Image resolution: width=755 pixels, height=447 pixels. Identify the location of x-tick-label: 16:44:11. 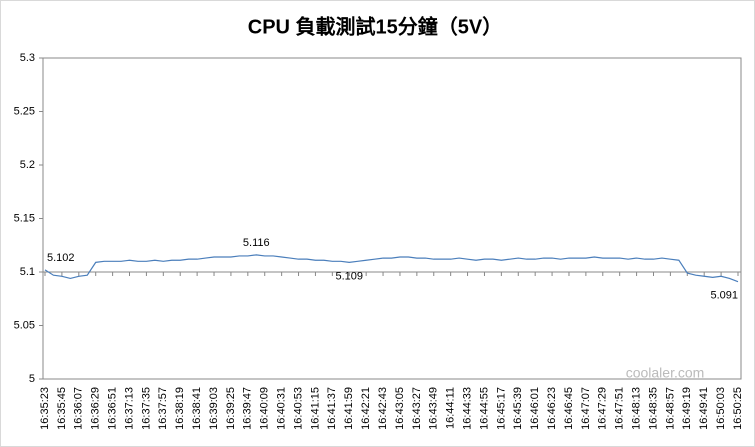
(451, 408).